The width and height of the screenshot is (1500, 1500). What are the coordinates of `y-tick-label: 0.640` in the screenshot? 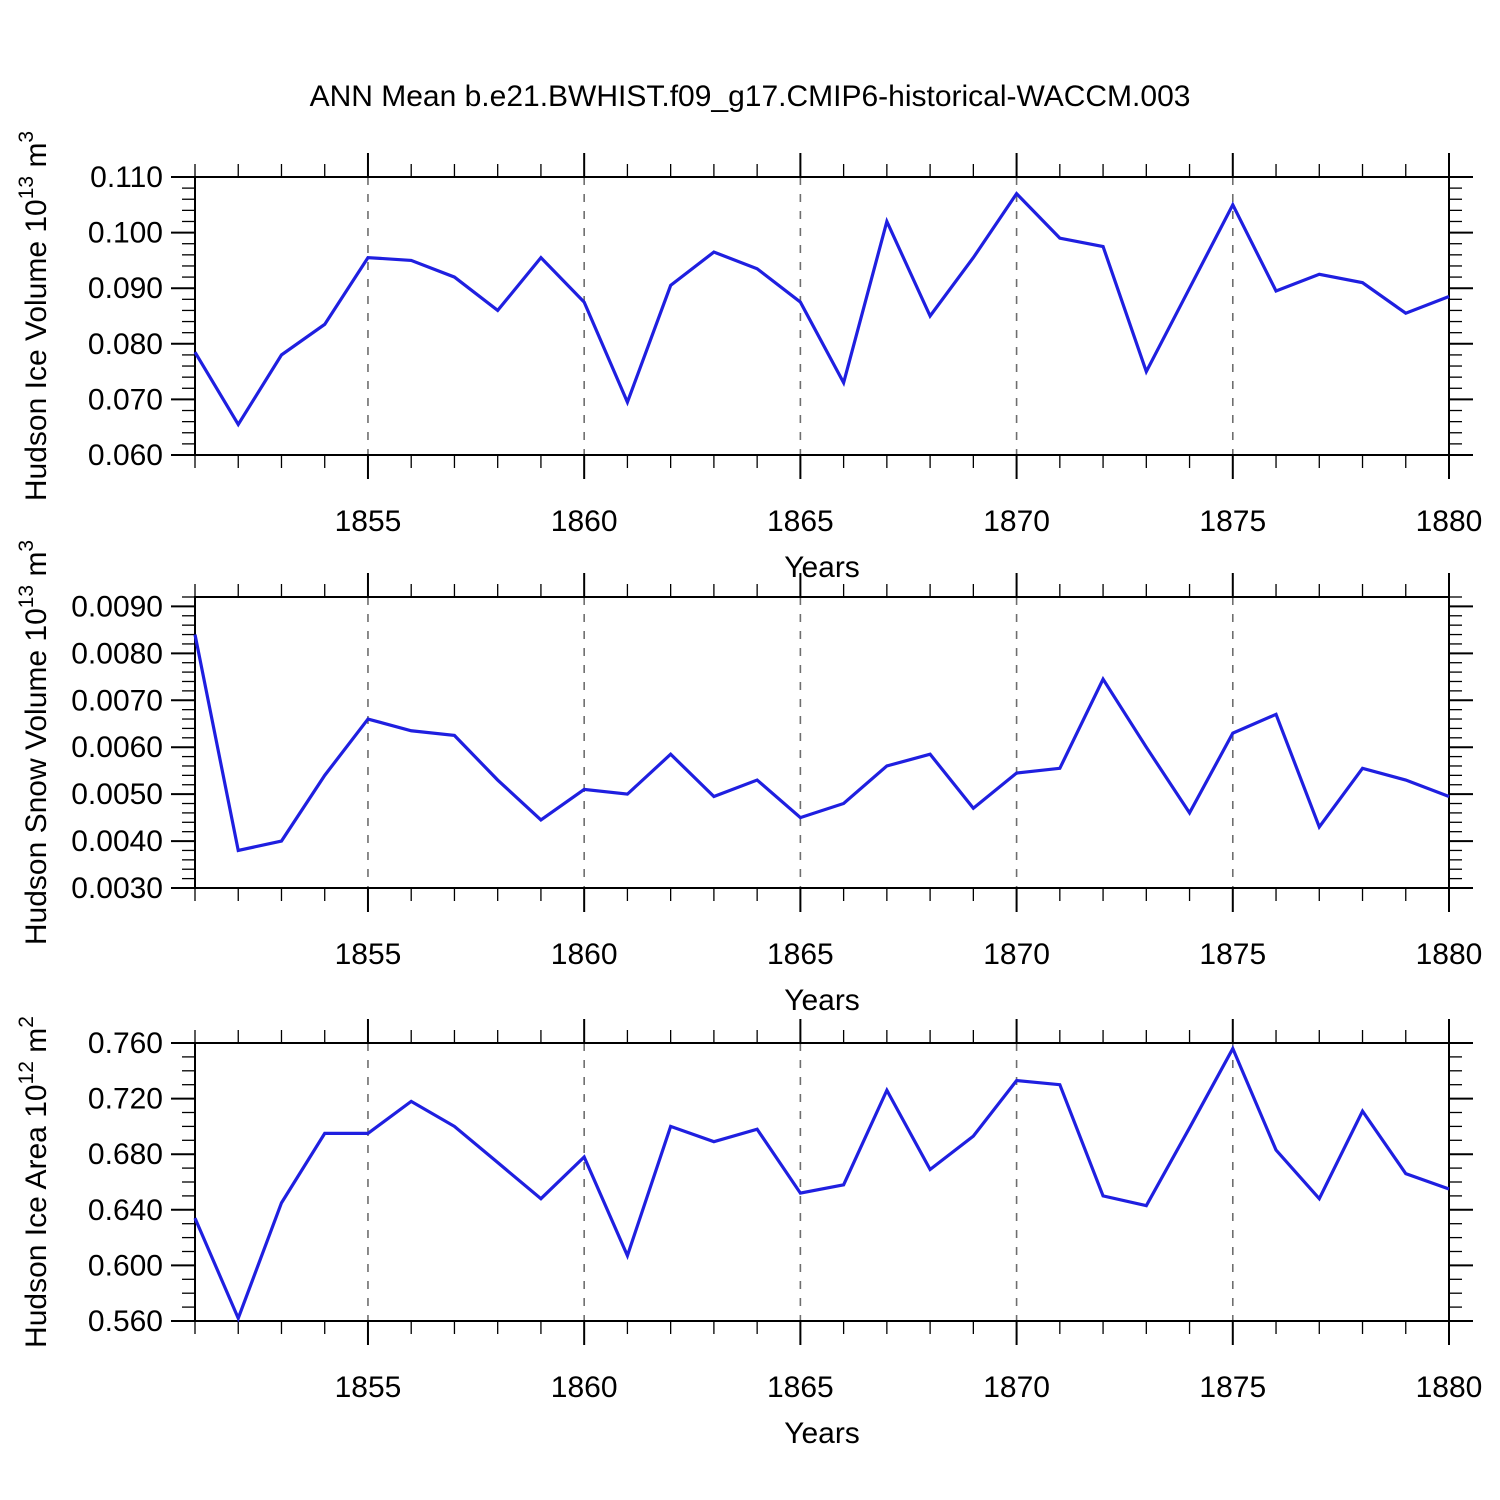 It's located at (125, 1210).